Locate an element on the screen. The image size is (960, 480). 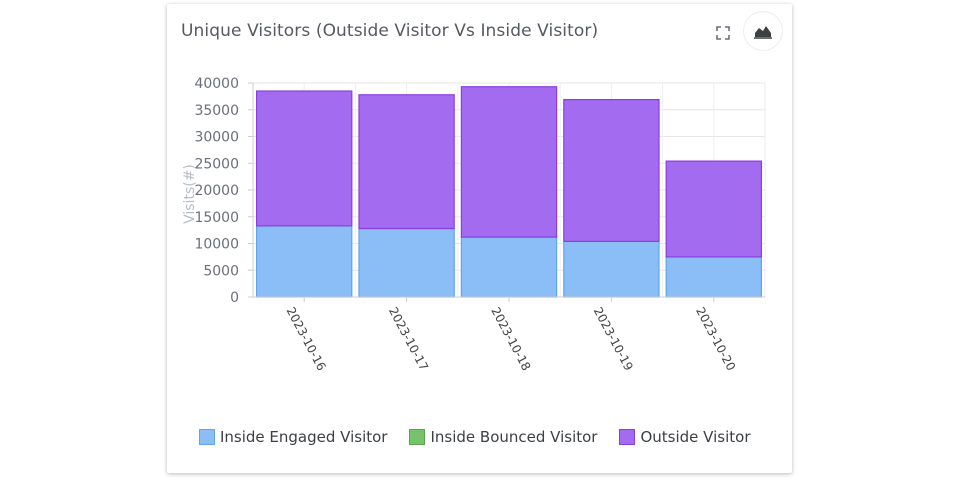
fullscreen-button is located at coordinates (723, 33).